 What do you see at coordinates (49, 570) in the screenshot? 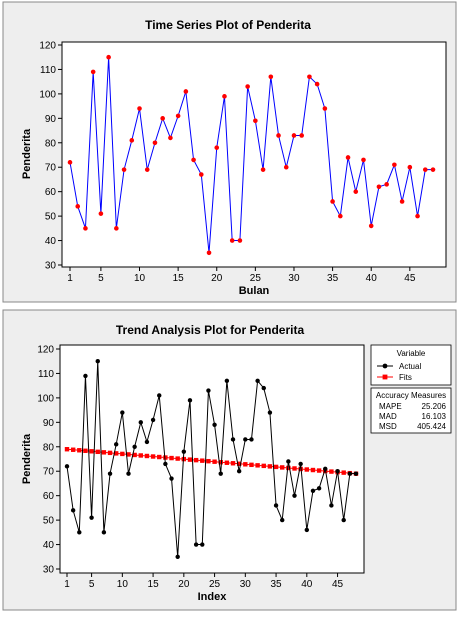
I see `y-tick-label: 30` at bounding box center [49, 570].